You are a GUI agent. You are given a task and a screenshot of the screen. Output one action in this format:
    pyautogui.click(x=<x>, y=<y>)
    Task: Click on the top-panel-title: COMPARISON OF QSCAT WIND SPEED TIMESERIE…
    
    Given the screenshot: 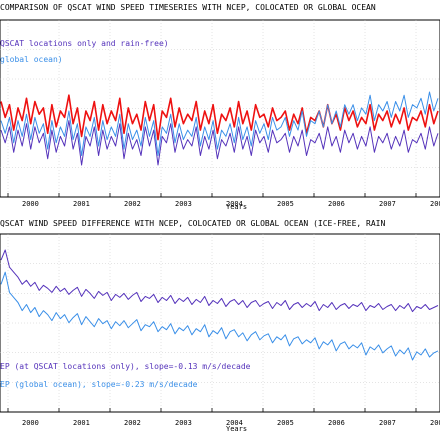 What is the action you would take?
    pyautogui.click(x=188, y=7)
    